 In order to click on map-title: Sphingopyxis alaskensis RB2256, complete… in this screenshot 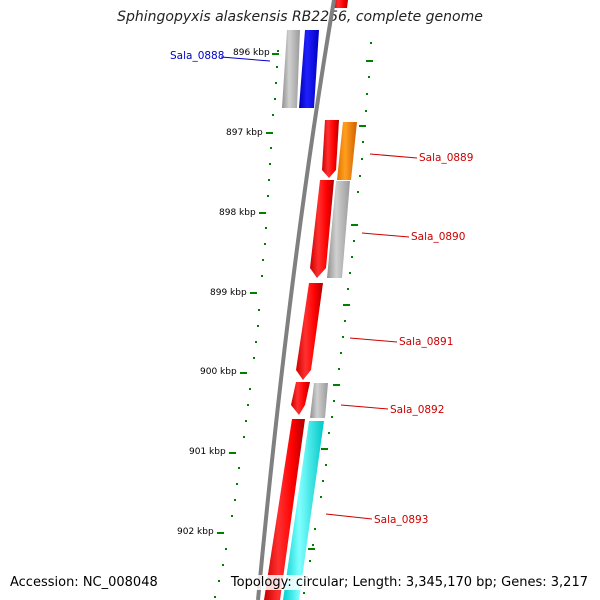, I will do `click(300, 17)`.